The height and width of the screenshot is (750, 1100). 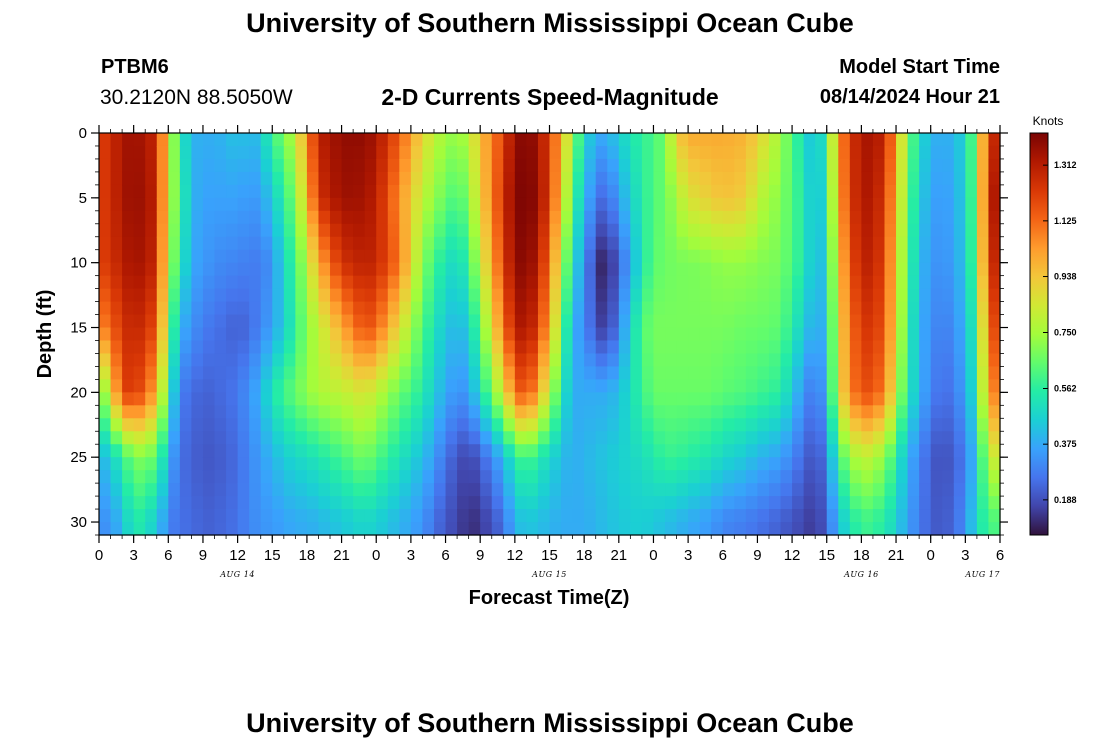 What do you see at coordinates (1065, 165) in the screenshot?
I see `colorbar-tick-label: 1.312` at bounding box center [1065, 165].